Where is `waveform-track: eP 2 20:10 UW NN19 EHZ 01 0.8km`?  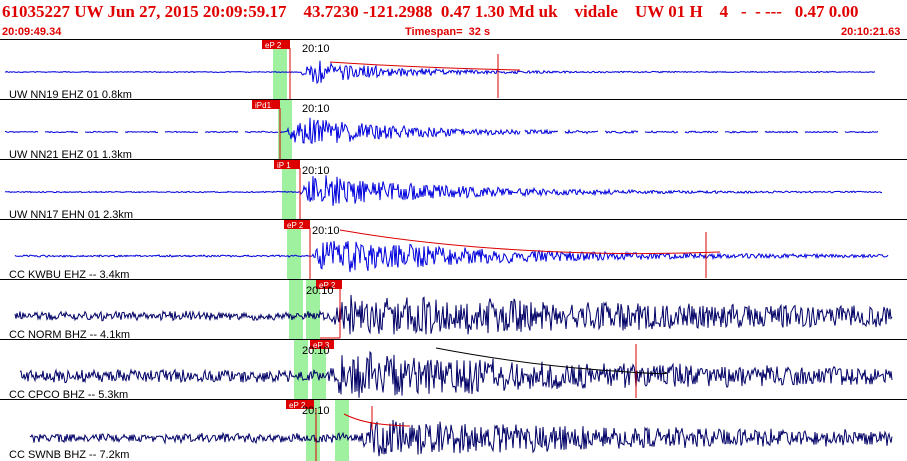
waveform-track: eP 2 20:10 UW NN19 EHZ 01 0.8km is located at coordinates (453, 70).